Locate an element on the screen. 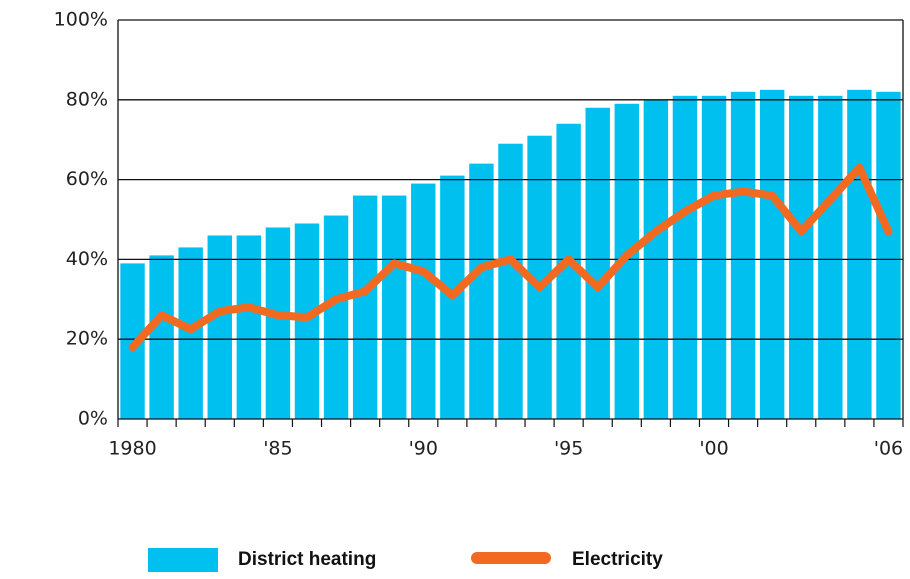 The width and height of the screenshot is (910, 579). legend-label: Electricity is located at coordinates (617, 559).